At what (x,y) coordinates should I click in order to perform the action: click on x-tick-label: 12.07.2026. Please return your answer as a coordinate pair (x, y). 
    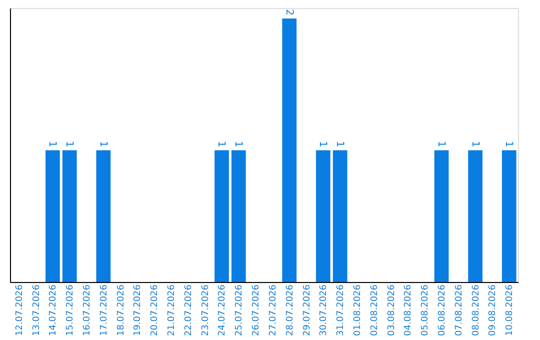
    Looking at the image, I should click on (19, 310).